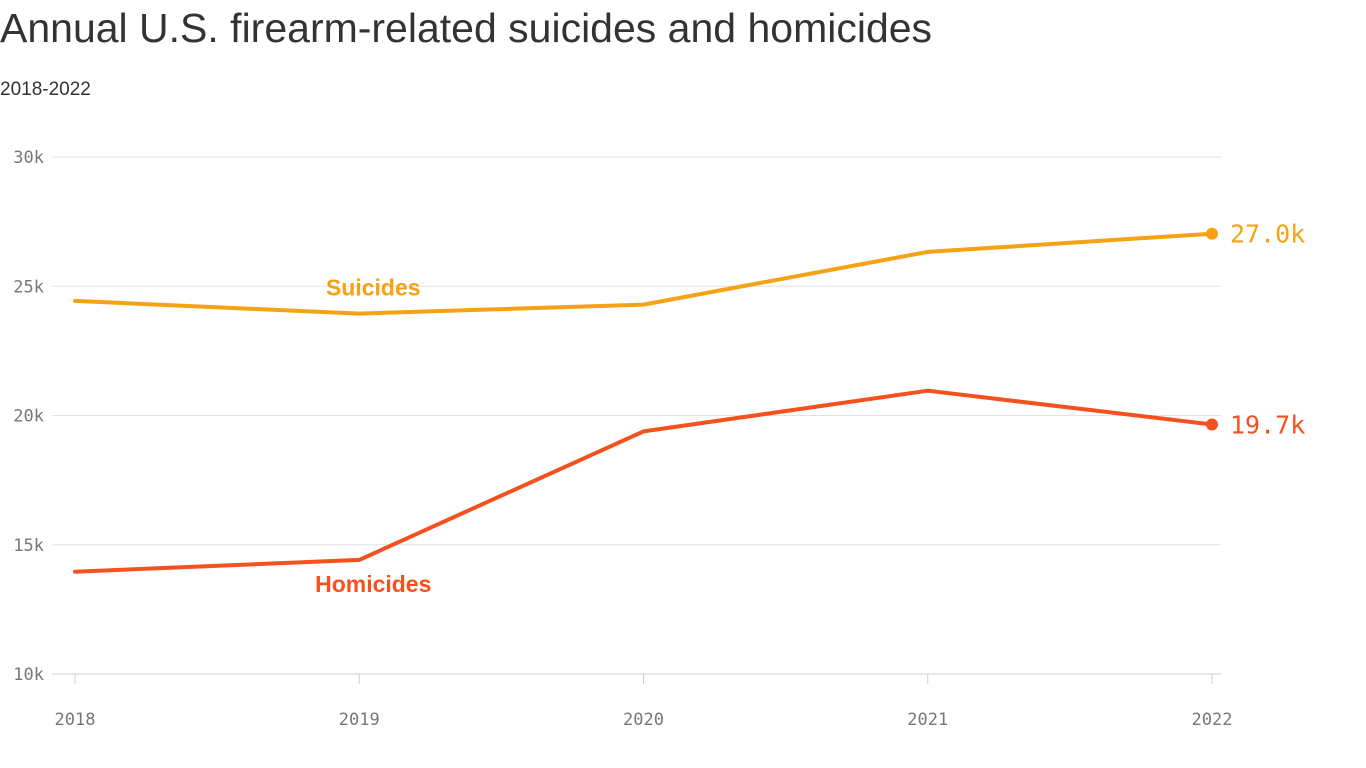 The width and height of the screenshot is (1366, 768). What do you see at coordinates (28, 675) in the screenshot?
I see `y-tick-label: 10k` at bounding box center [28, 675].